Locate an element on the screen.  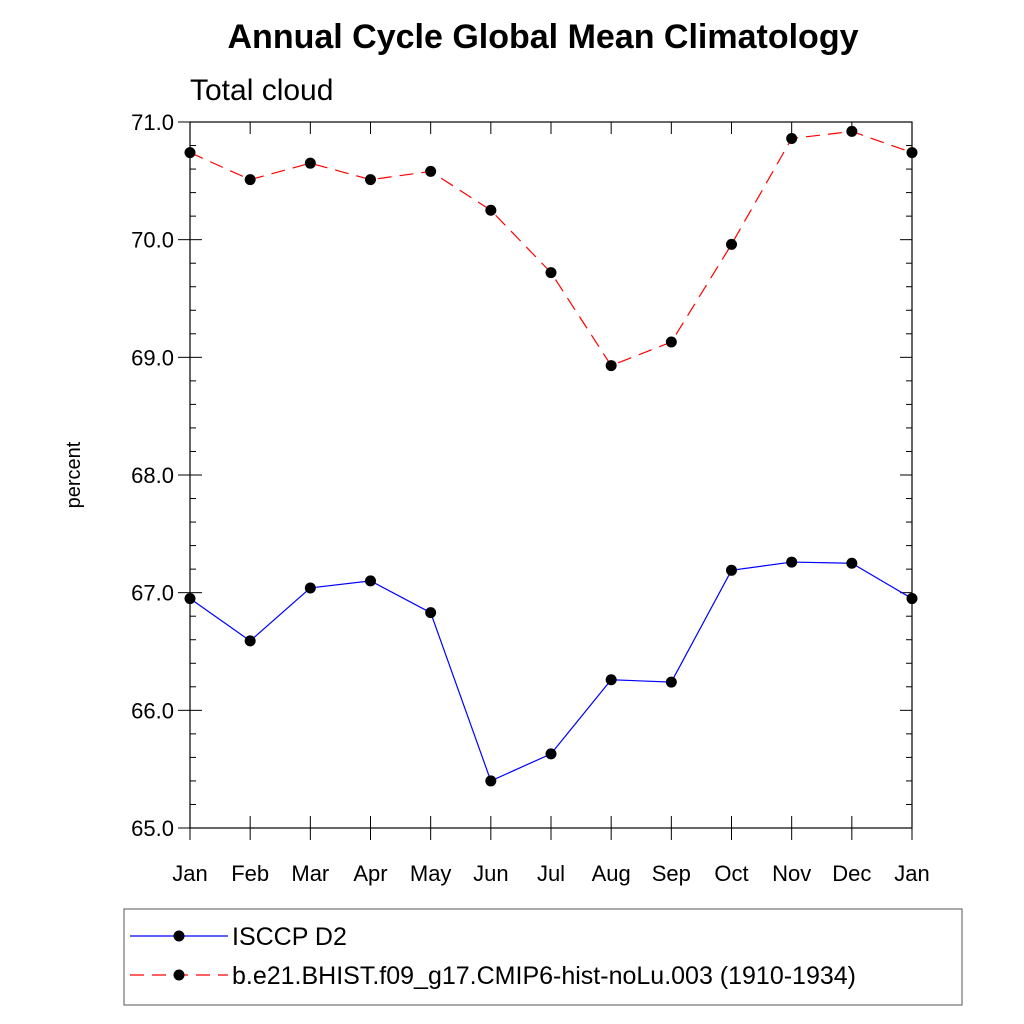
x-tick-label: Sep is located at coordinates (671, 873).